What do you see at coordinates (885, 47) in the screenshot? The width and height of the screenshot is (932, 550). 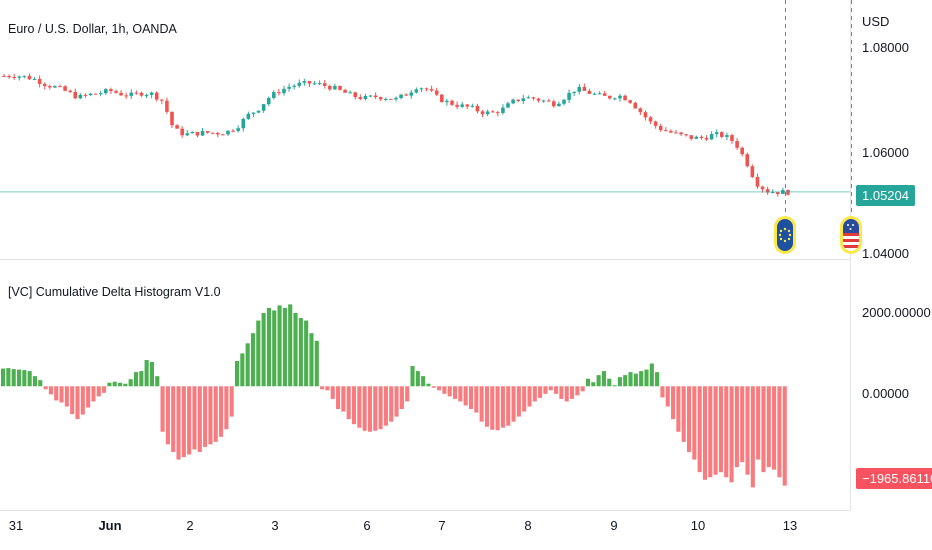 I see `price-tick-1080: 1.08000` at bounding box center [885, 47].